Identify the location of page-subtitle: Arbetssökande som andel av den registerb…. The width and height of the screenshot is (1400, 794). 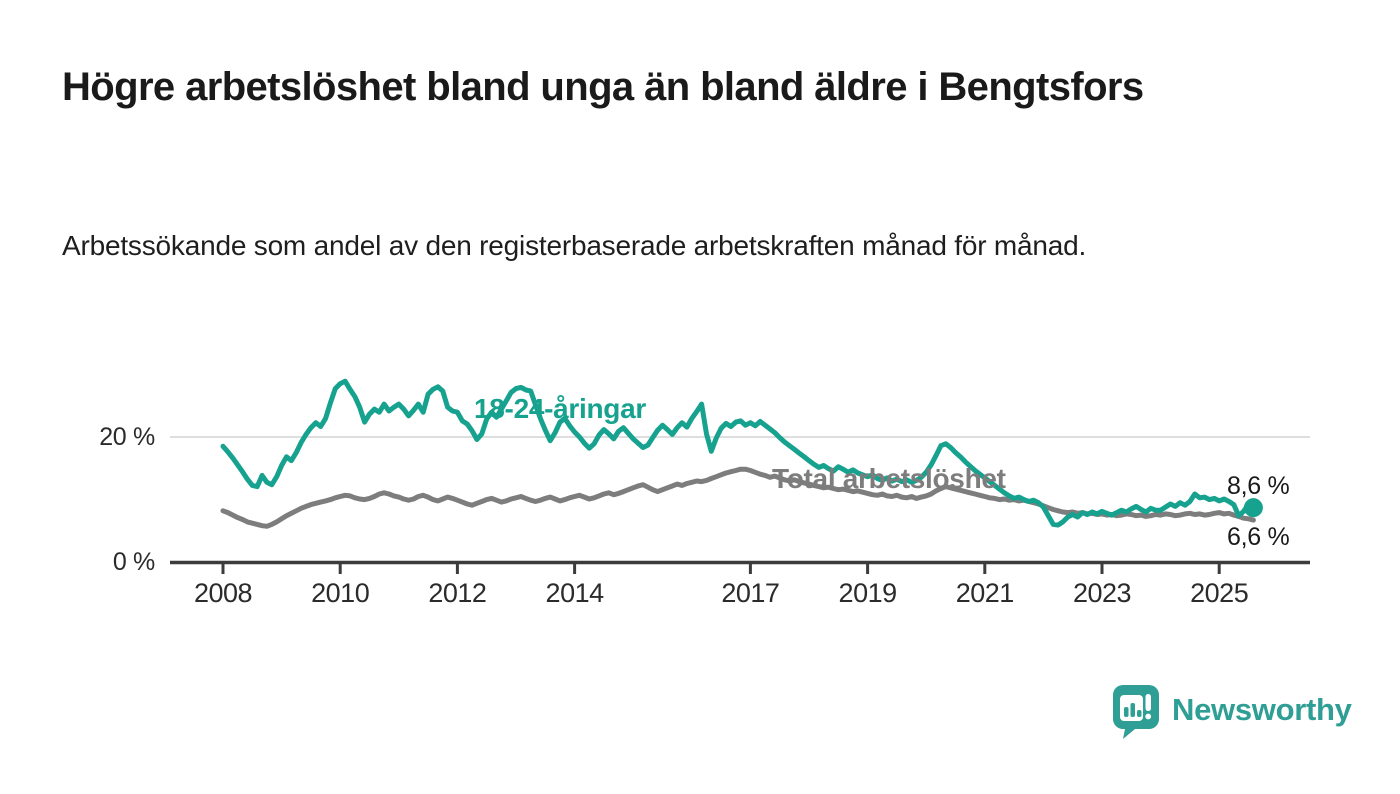
(574, 245).